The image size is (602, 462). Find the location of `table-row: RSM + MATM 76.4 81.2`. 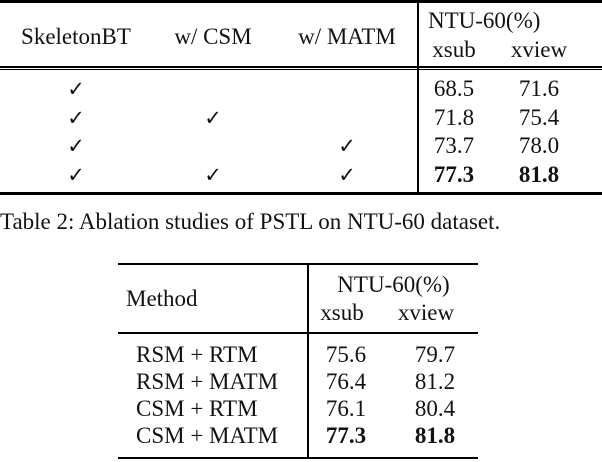

table-row: RSM + MATM 76.4 81.2 is located at coordinates (298, 381).